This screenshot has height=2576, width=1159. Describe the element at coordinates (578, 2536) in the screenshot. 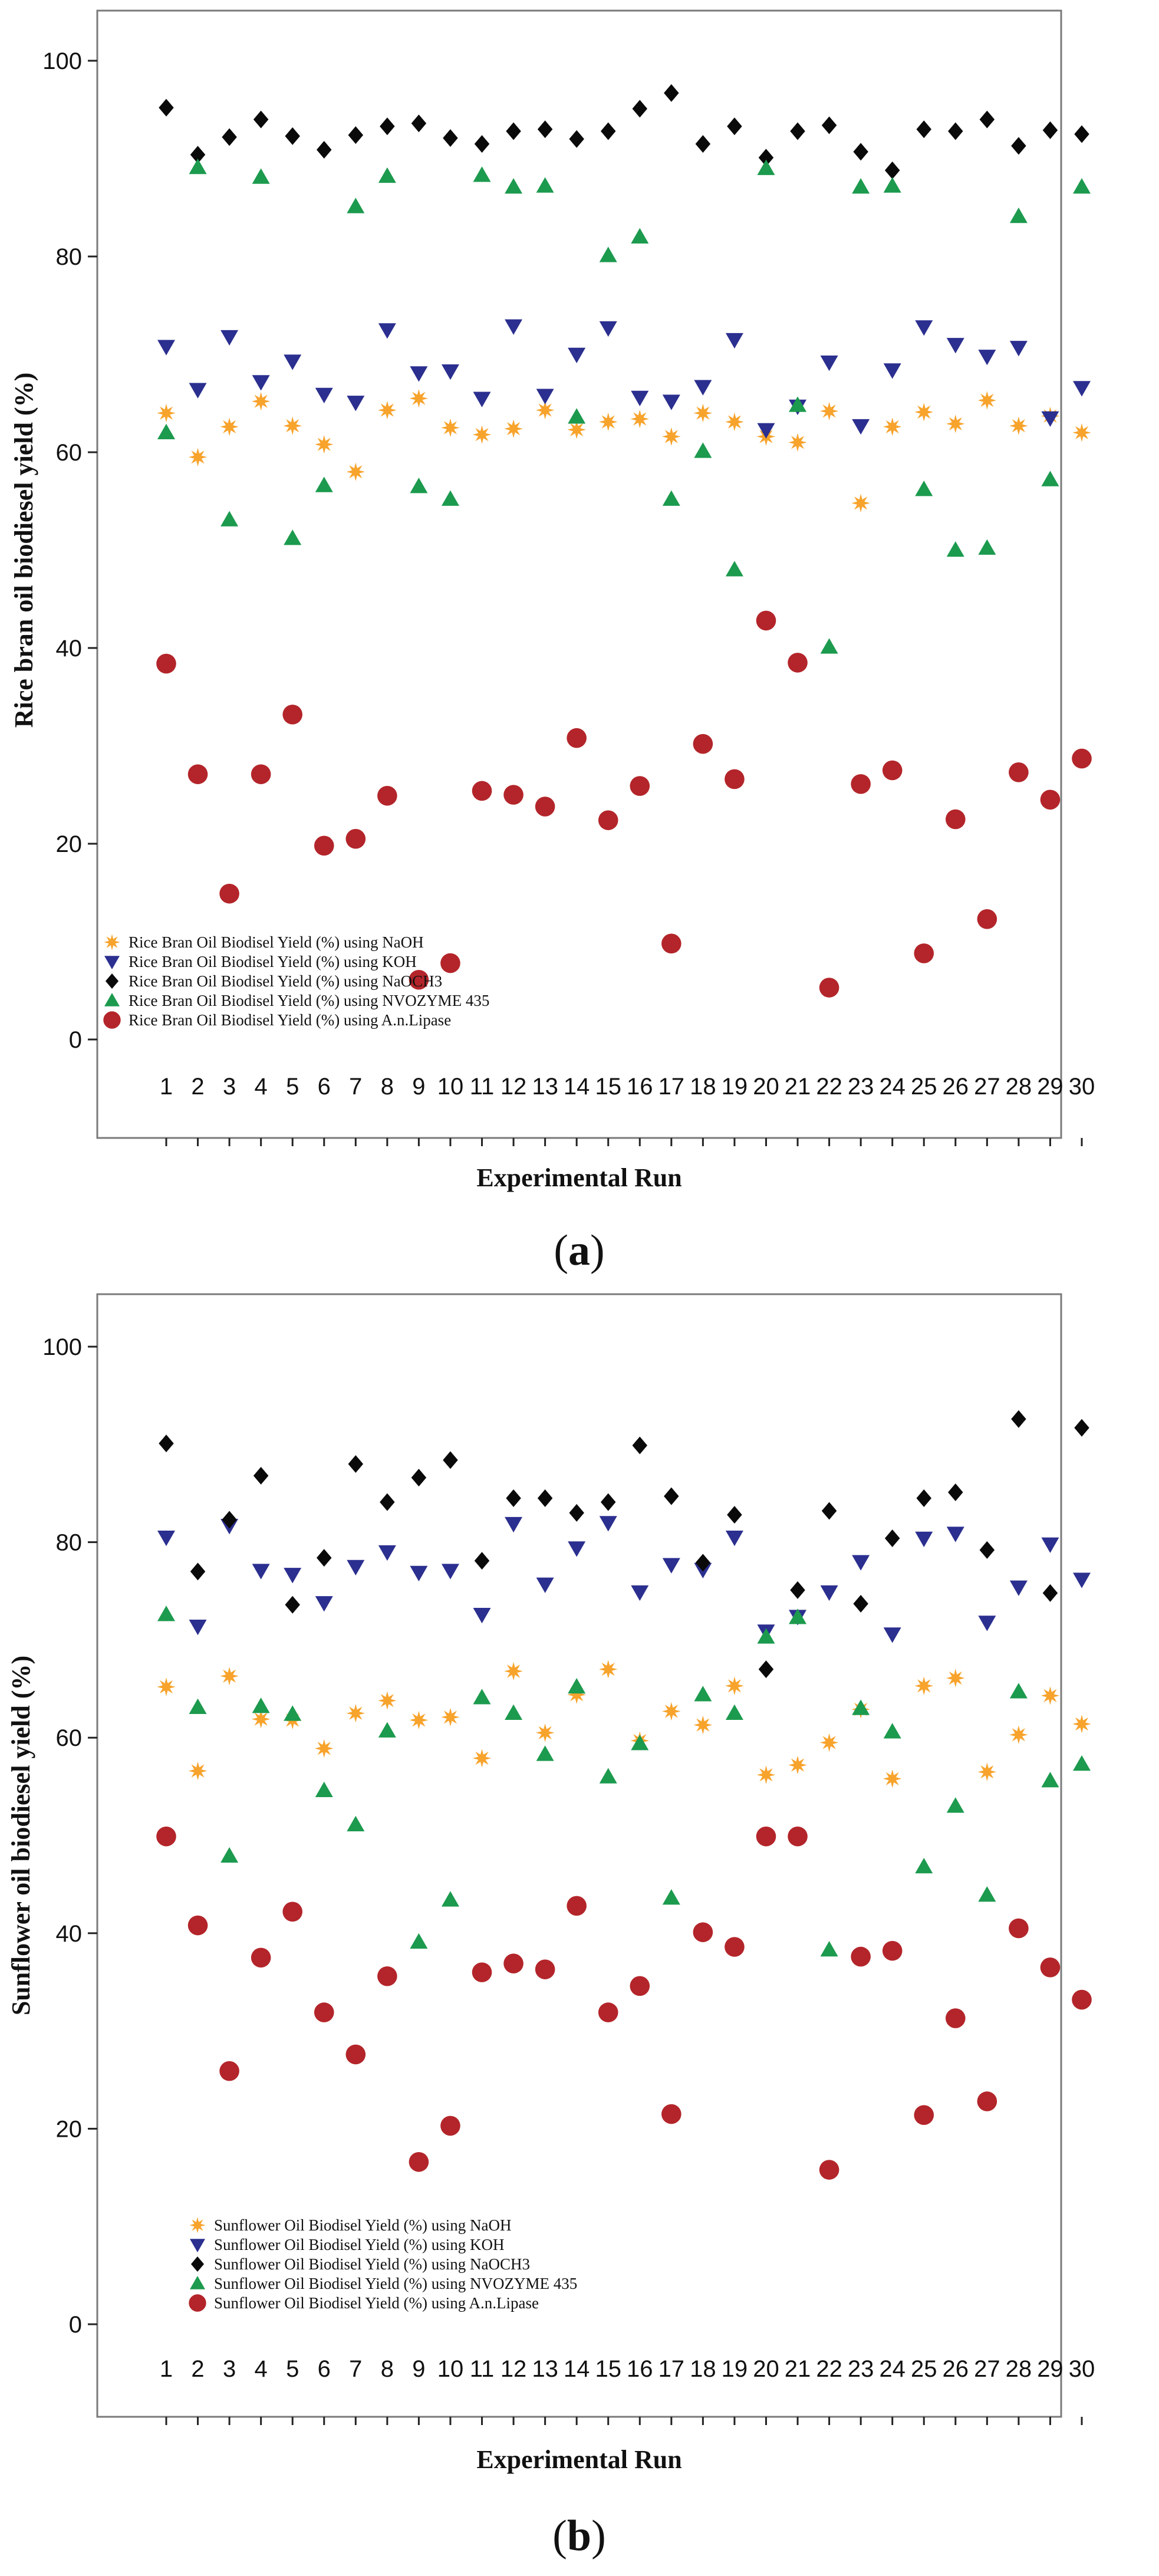

I see `chart-b-panel-label: (b)` at that location.